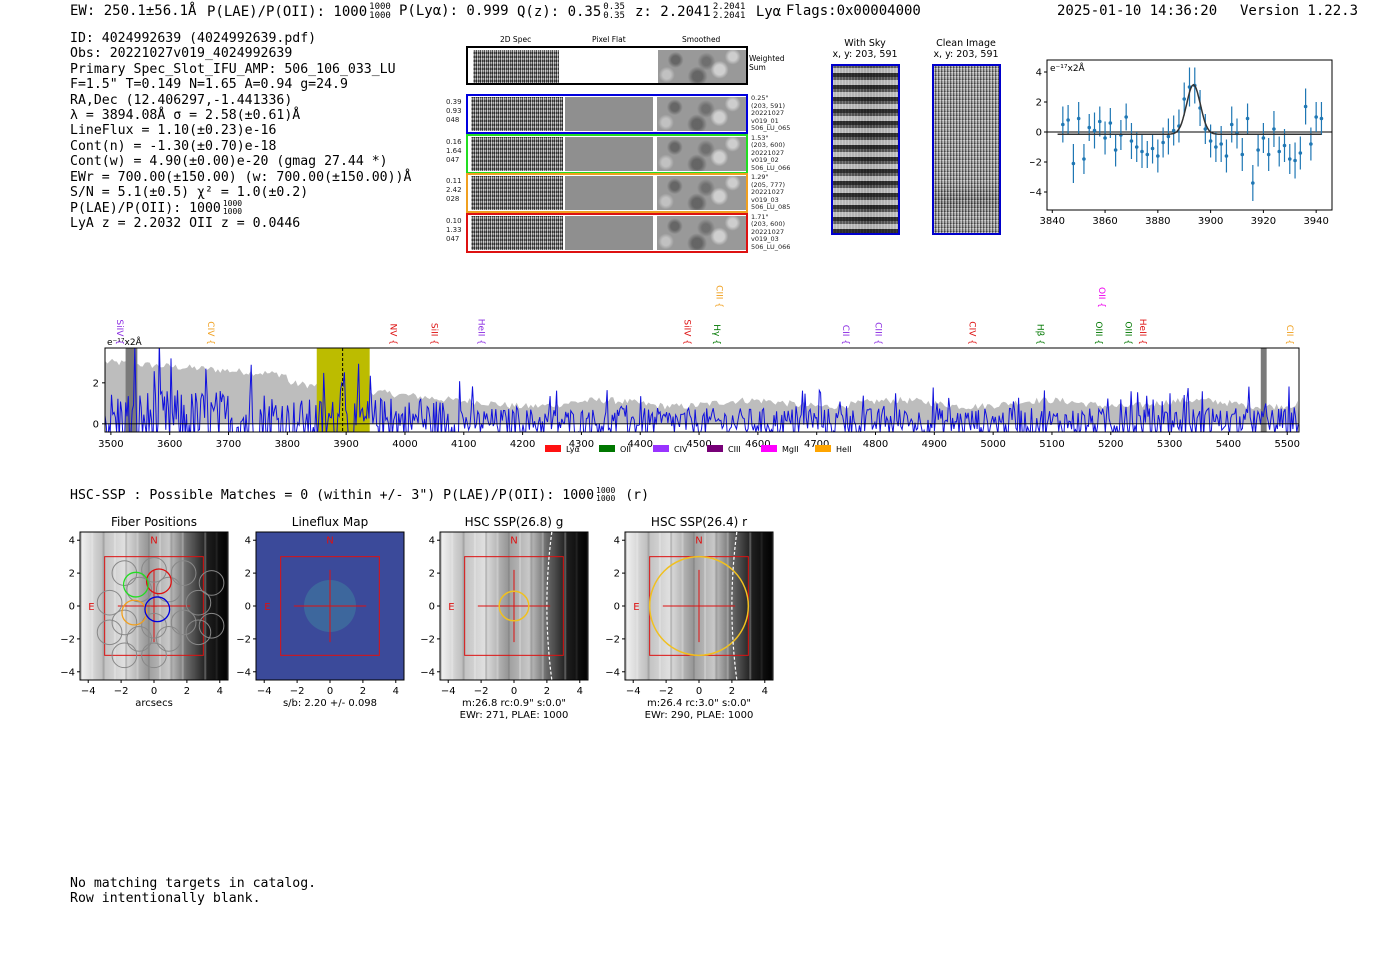  What do you see at coordinates (699, 703) in the screenshot?
I see `panel-caption: m:26.4 rc:3.0" s:0.0"` at bounding box center [699, 703].